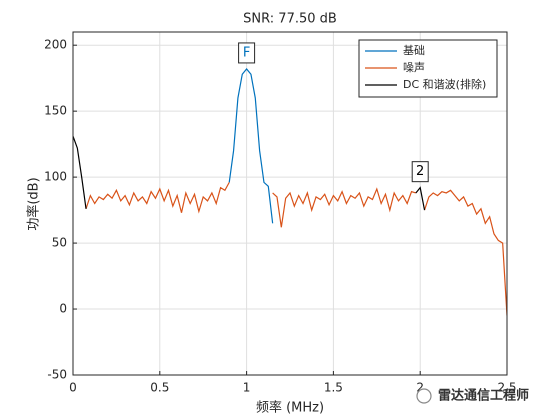  Describe the element at coordinates (55, 45) in the screenshot. I see `y-tick-label: 200` at that location.